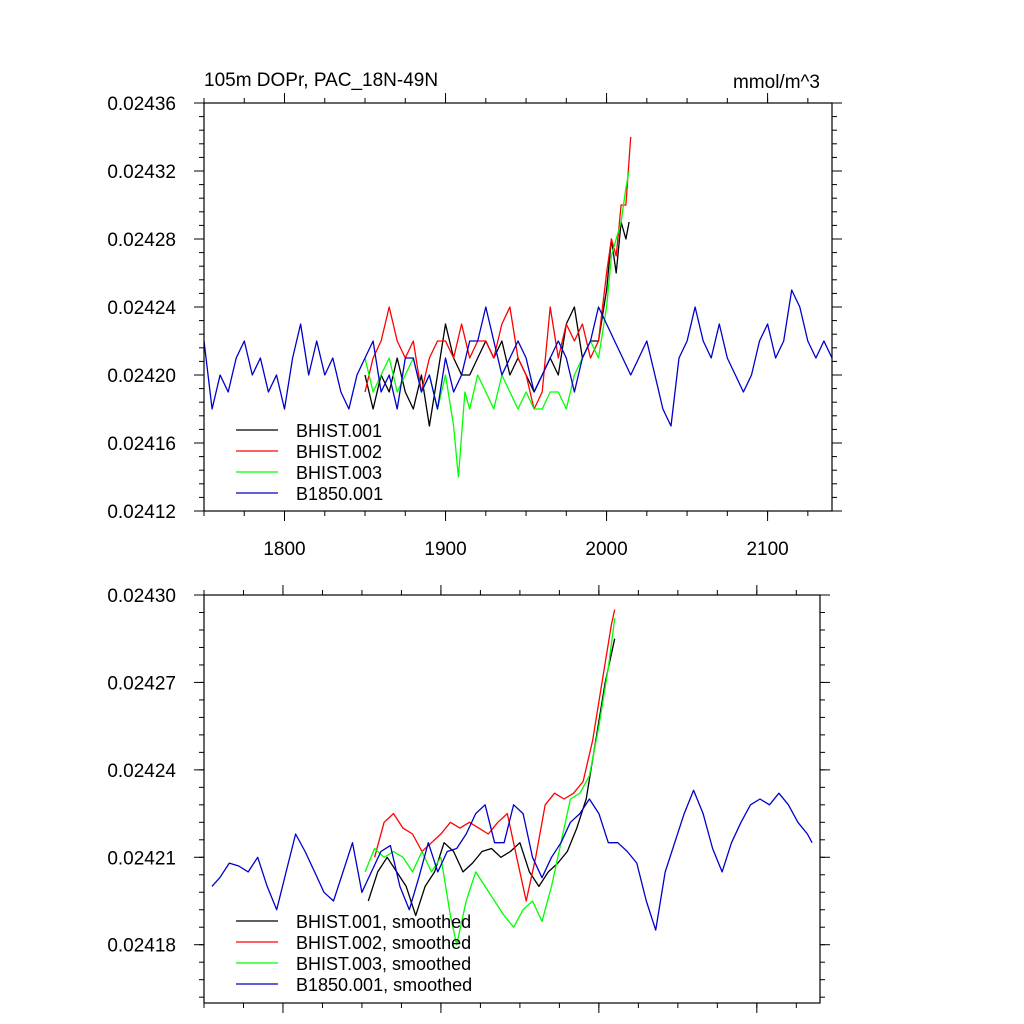 The image size is (1024, 1024). I want to click on series-line-bhist-002-smoothed, so click(494, 755).